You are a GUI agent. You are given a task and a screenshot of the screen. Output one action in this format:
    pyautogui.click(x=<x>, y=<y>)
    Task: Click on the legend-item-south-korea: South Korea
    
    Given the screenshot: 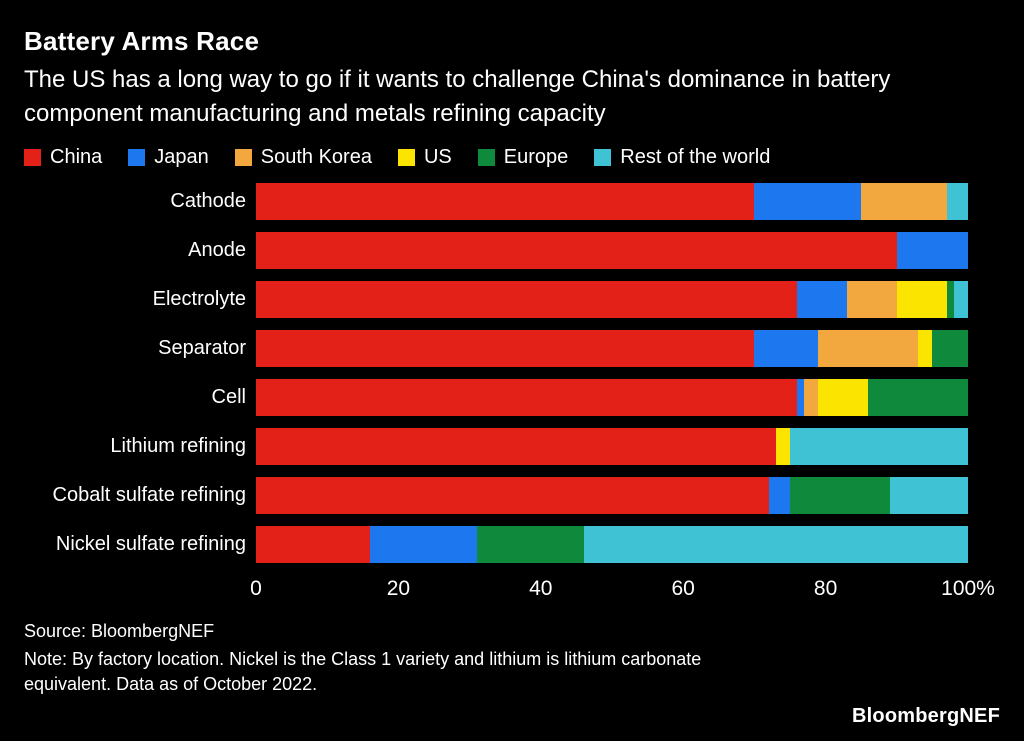 What is the action you would take?
    pyautogui.click(x=303, y=157)
    